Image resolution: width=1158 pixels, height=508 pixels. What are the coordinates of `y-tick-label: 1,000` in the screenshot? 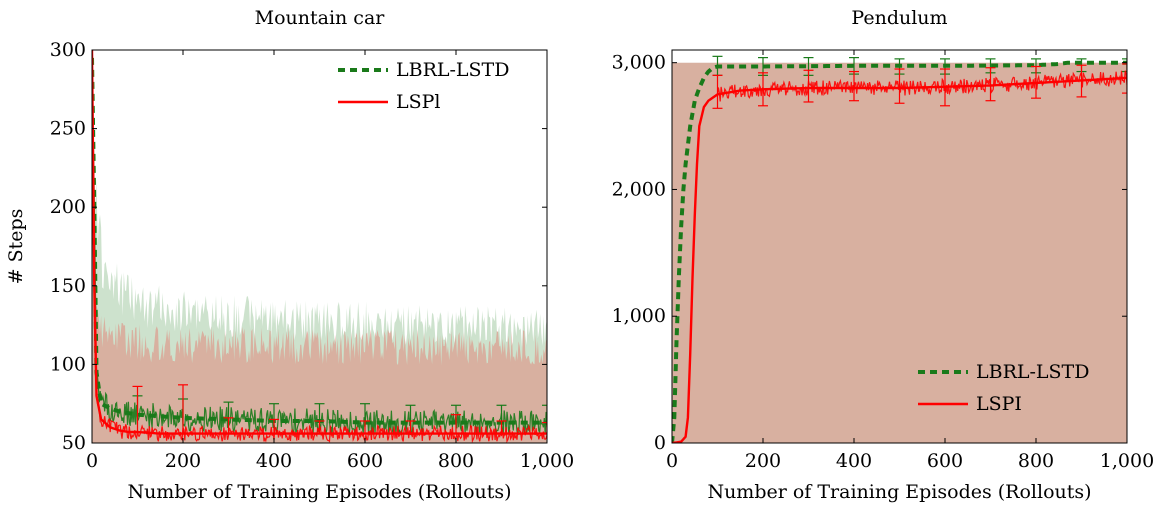 It's located at (639, 316).